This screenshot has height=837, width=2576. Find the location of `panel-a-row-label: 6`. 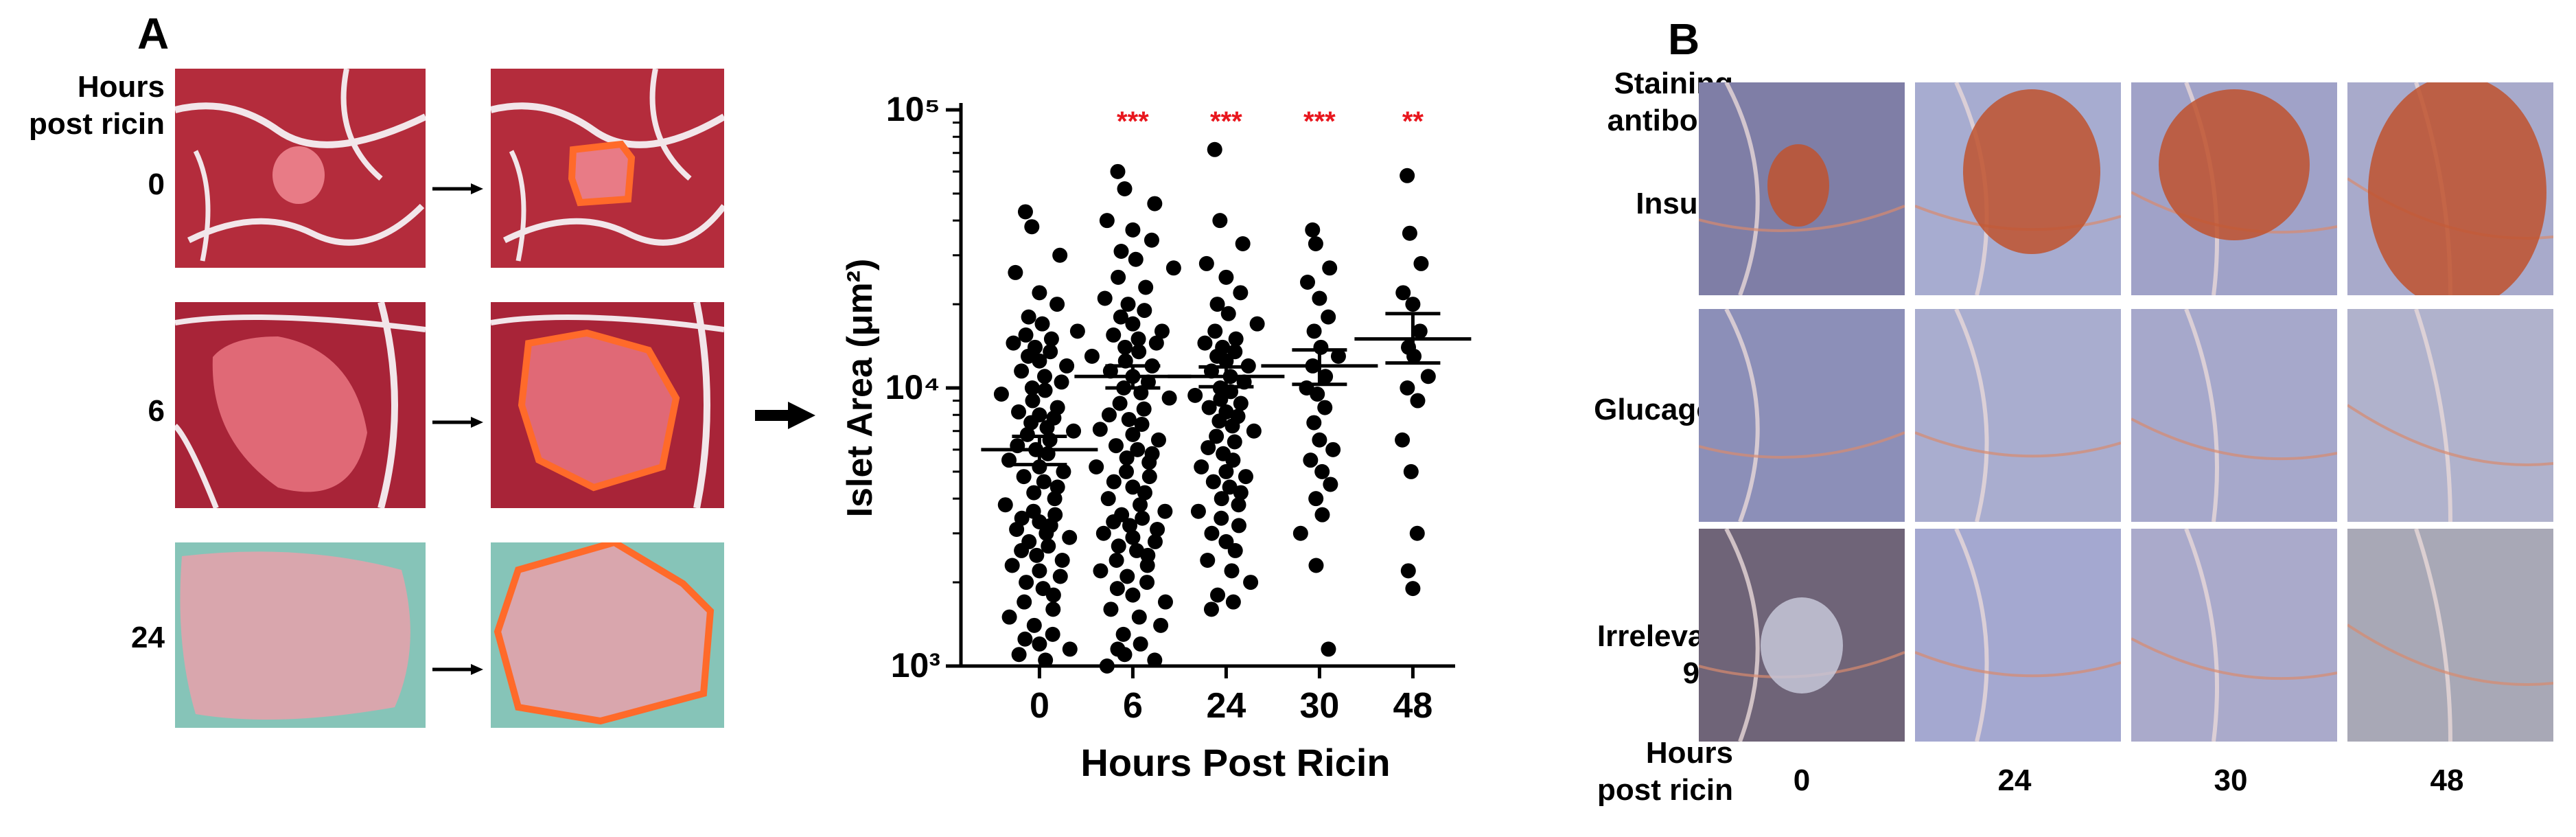

panel-a-row-label: 6 is located at coordinates (156, 411).